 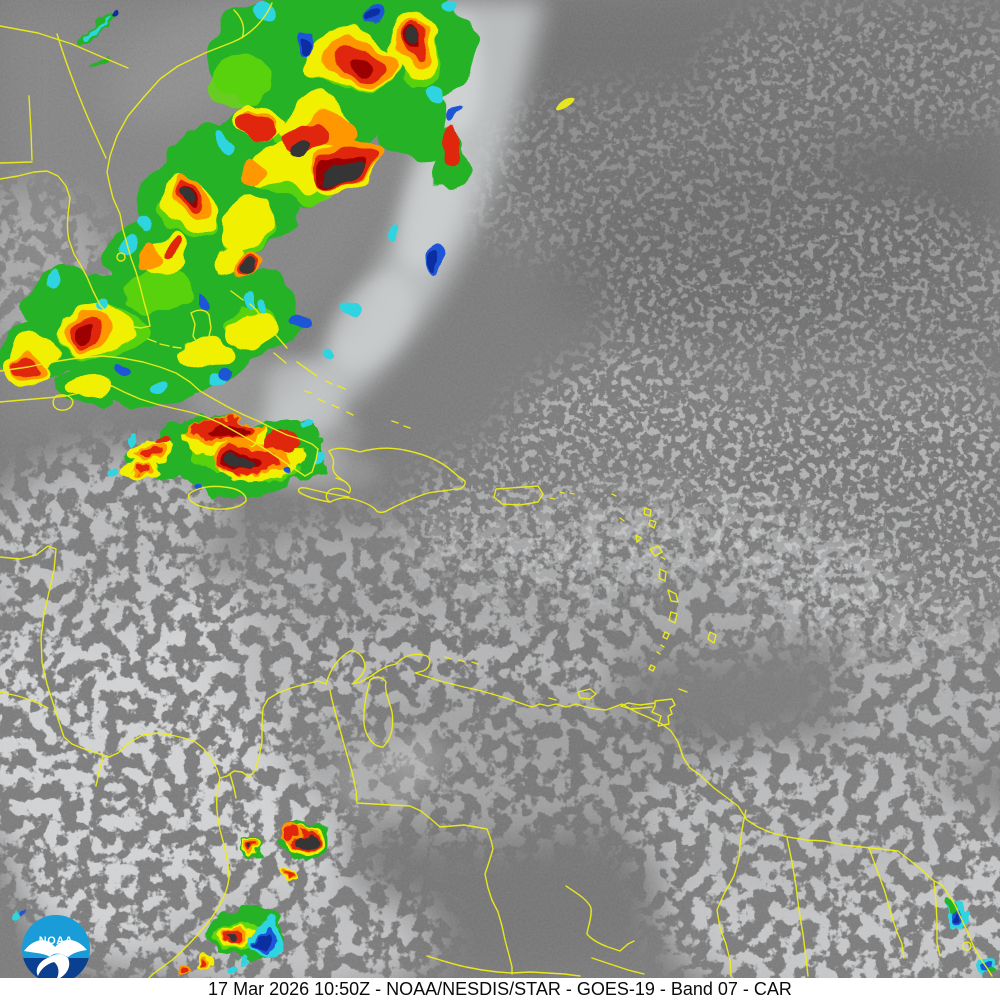 What do you see at coordinates (216, 457) in the screenshot?
I see `cuba-storm-cluster` at bounding box center [216, 457].